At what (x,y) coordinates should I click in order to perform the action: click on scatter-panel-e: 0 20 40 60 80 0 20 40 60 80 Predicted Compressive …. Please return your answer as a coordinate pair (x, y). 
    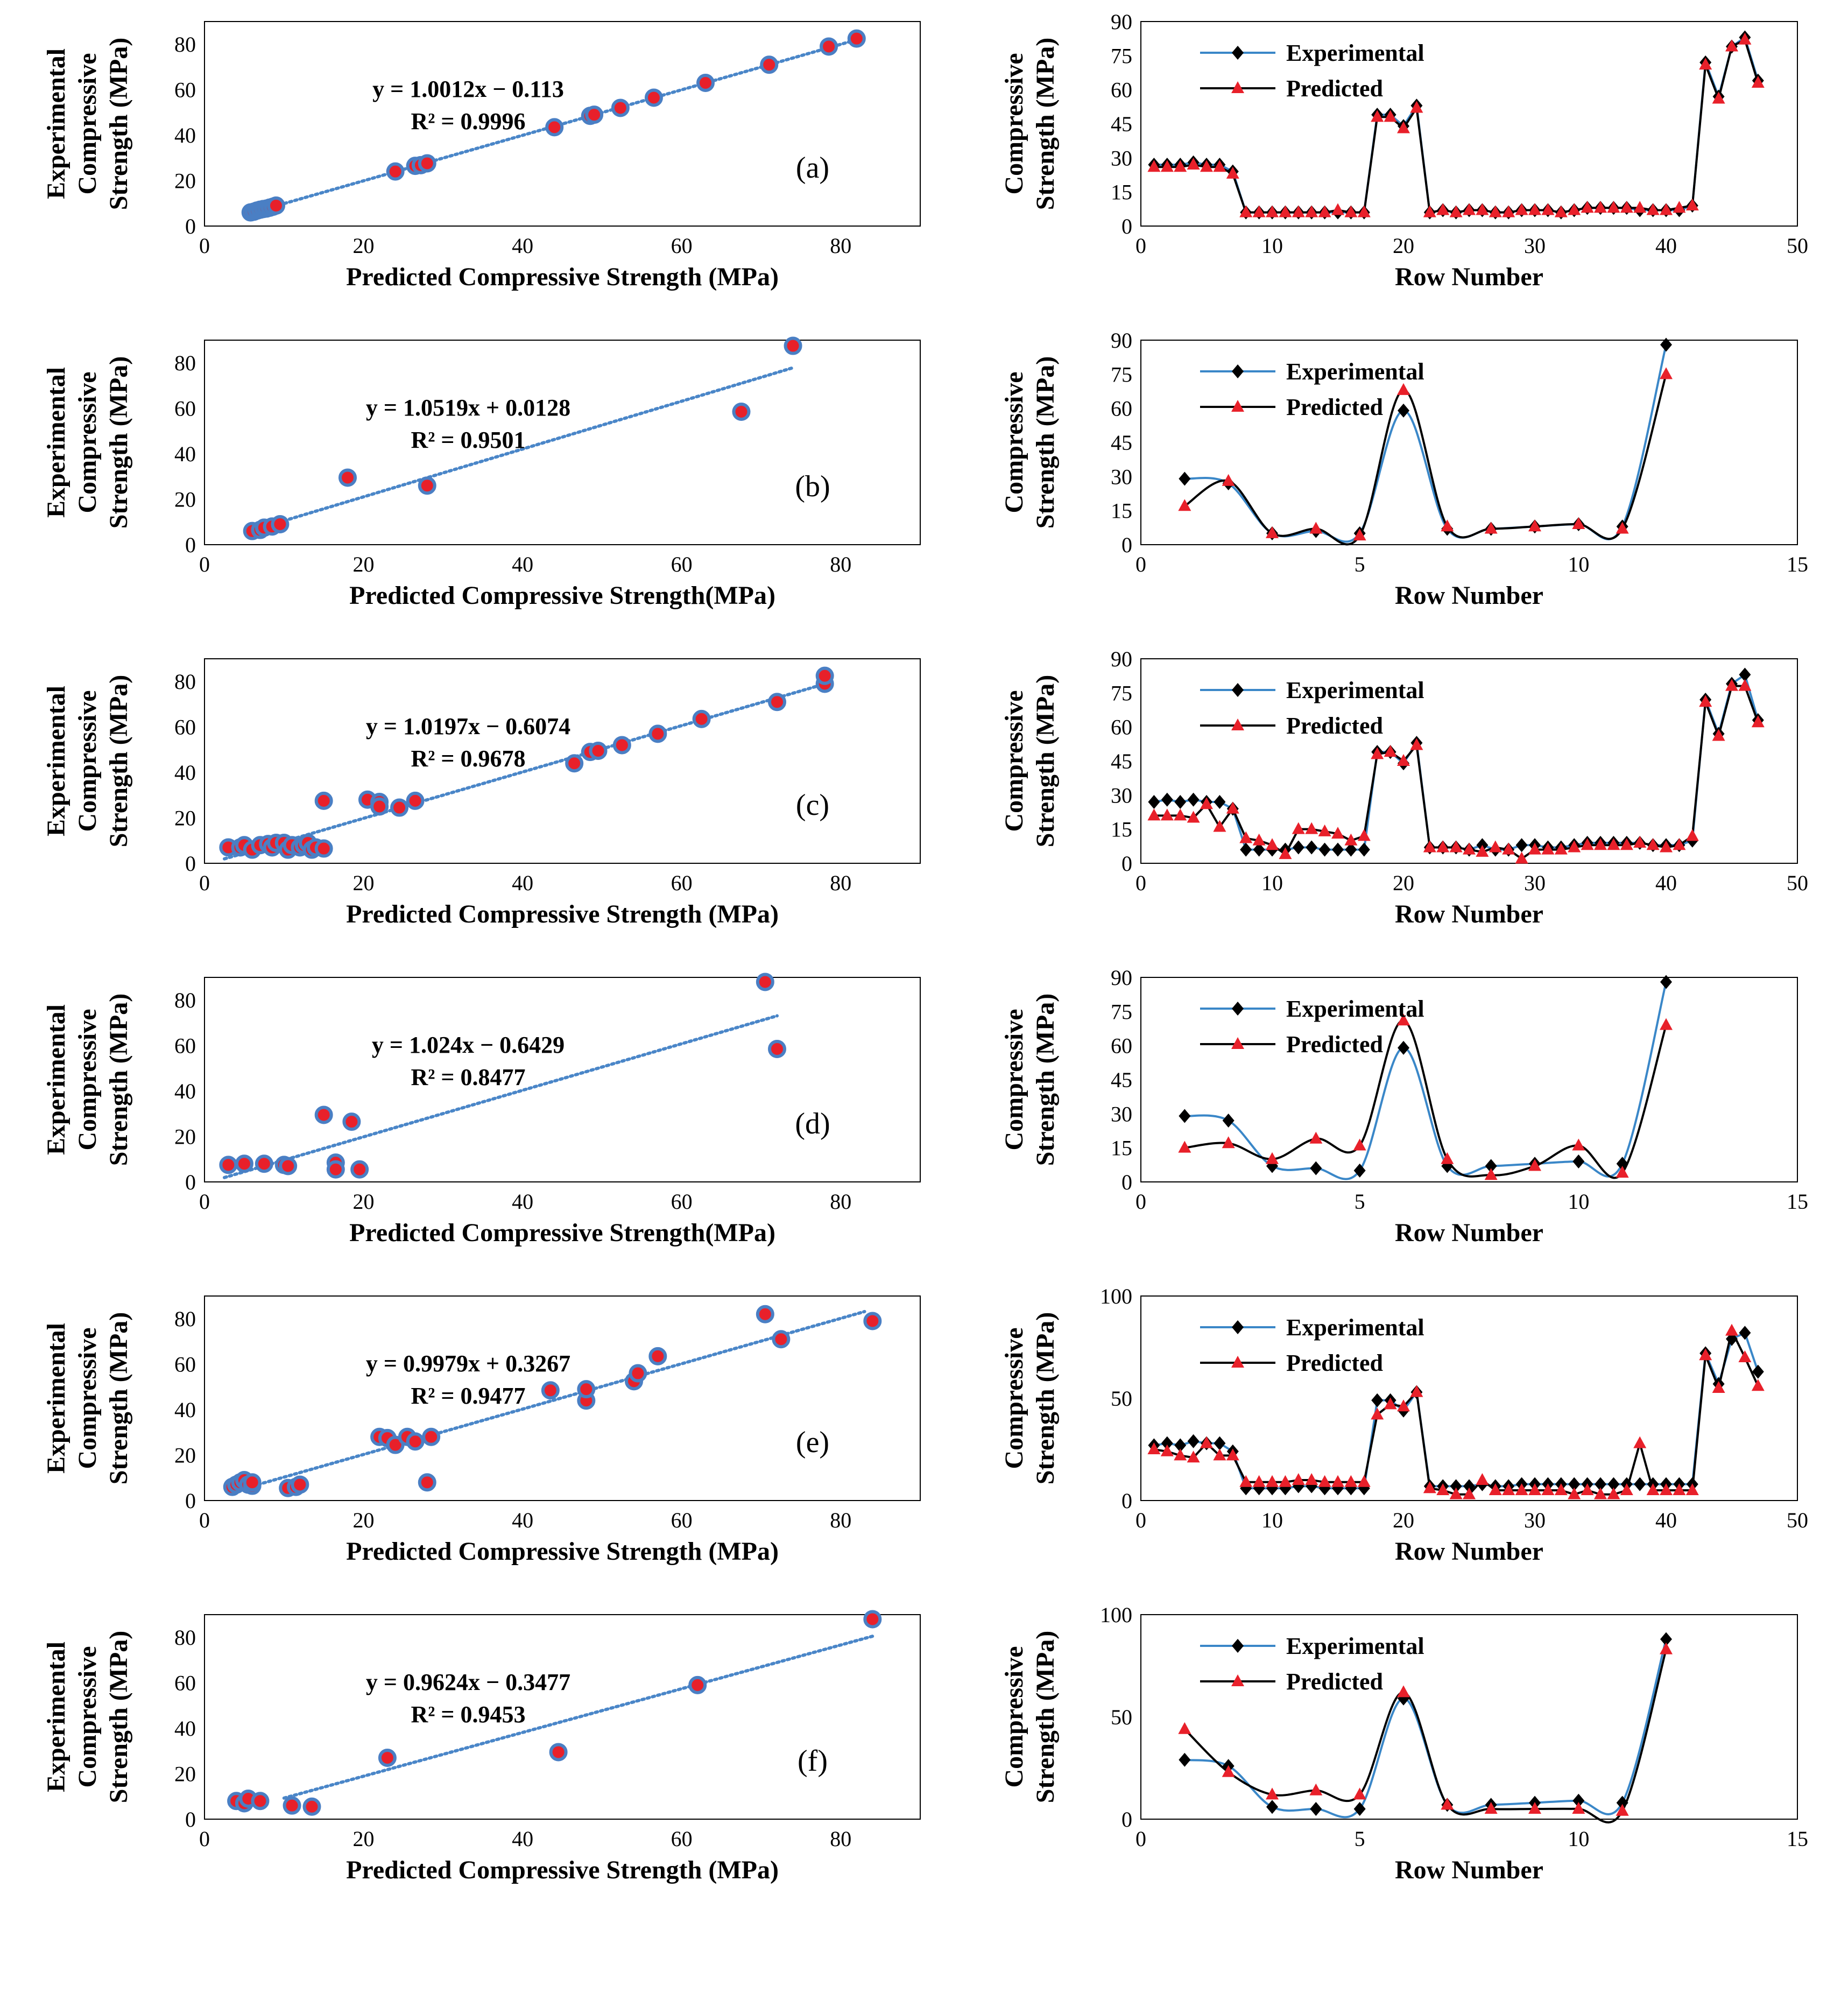
    Looking at the image, I should click on (481, 1430).